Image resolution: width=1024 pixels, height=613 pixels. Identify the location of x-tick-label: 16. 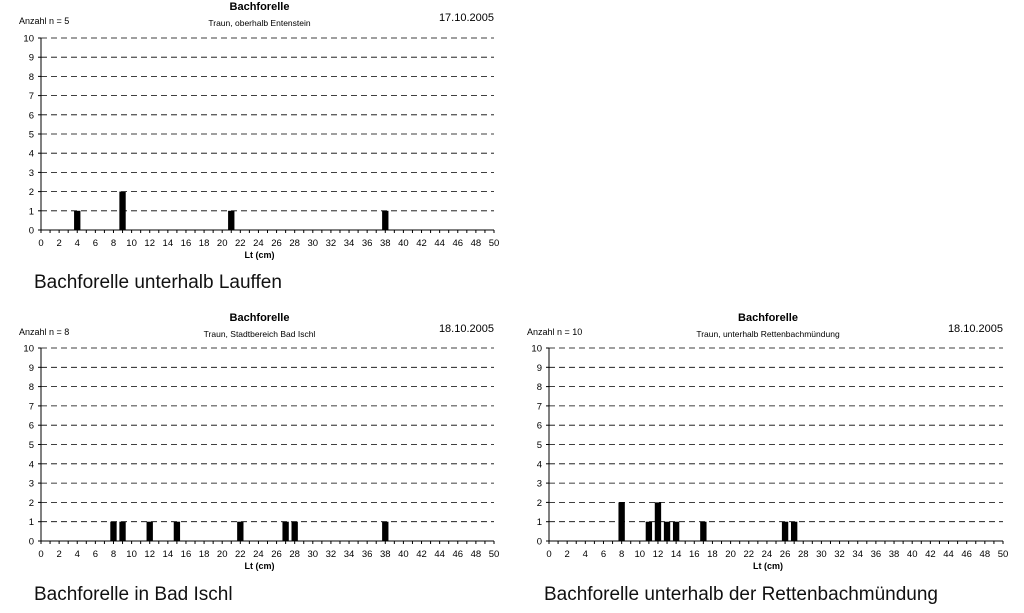
(186, 554).